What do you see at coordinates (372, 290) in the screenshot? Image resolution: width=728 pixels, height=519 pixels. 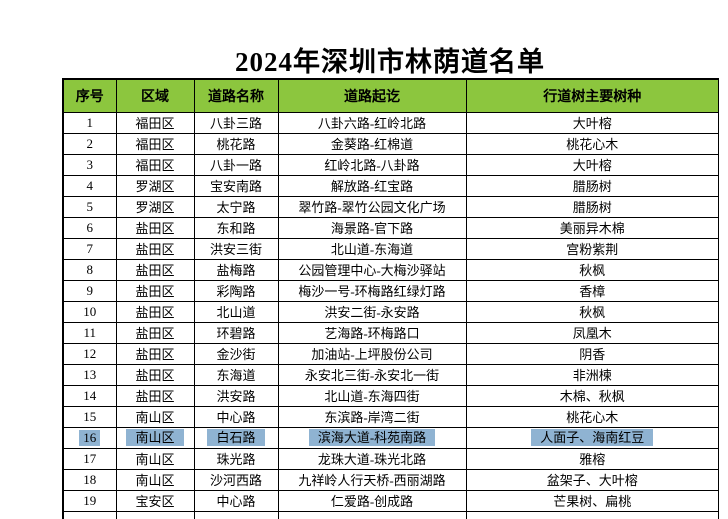 I see `road-section-cell: 梅沙一号-环梅路红绿灯路` at bounding box center [372, 290].